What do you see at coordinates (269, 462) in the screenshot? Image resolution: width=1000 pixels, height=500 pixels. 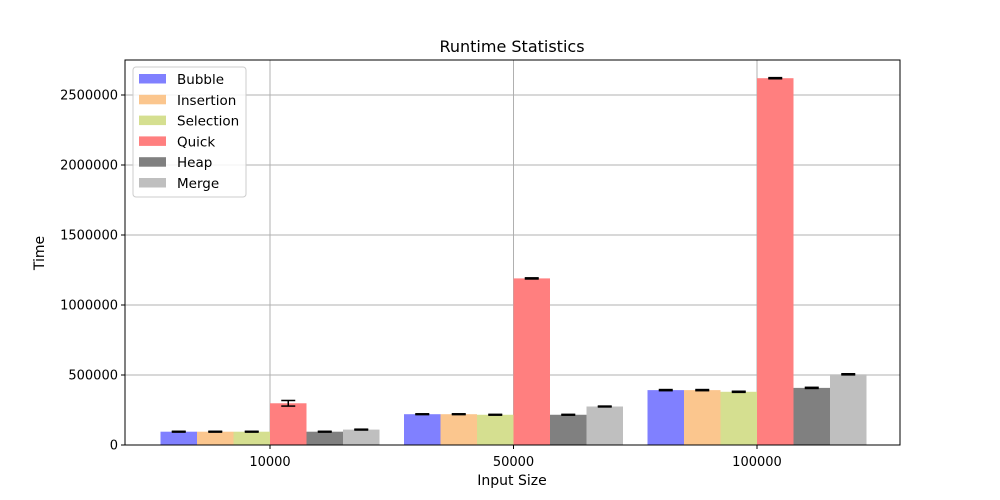 I see `x-tick-label: 10000` at bounding box center [269, 462].